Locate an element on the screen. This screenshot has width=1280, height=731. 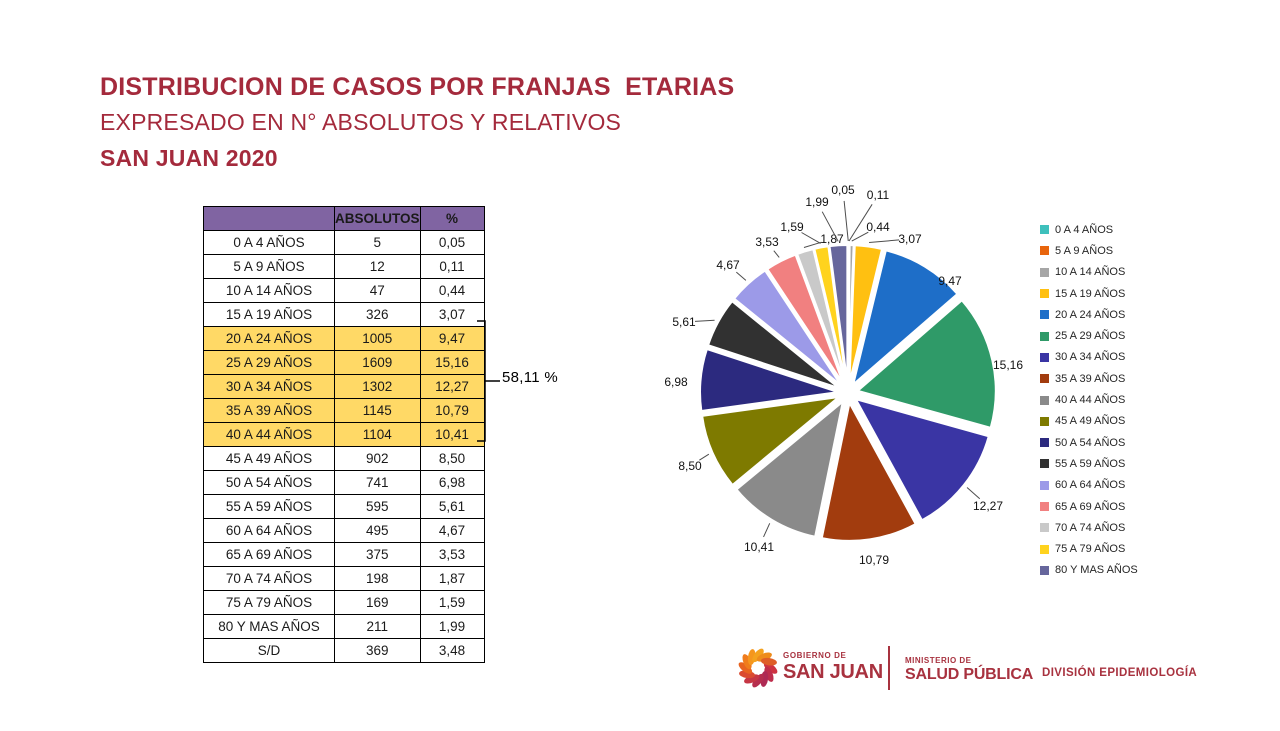
legend-label: 20 A 24 AÑOS is located at coordinates (1090, 314).